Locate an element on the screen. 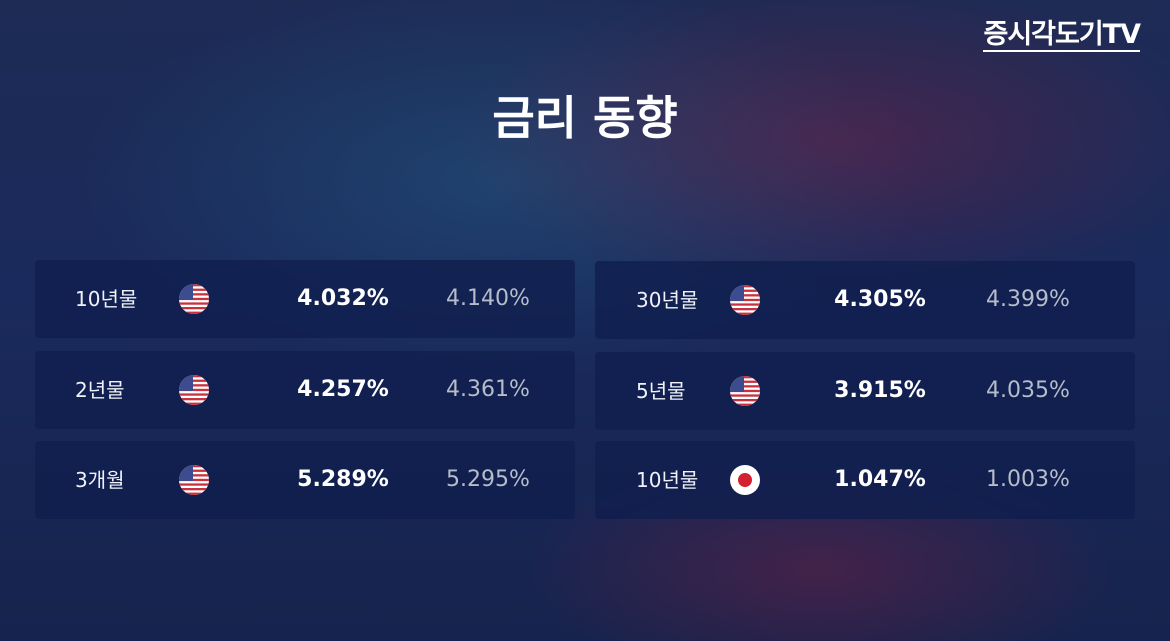  logo: 증시각도기TV is located at coordinates (1062, 35).